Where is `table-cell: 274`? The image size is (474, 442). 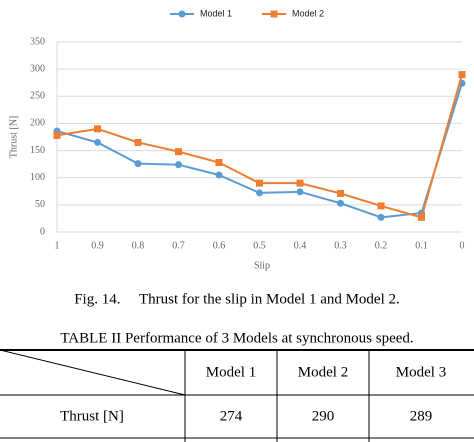
table-cell: 274 is located at coordinates (231, 416).